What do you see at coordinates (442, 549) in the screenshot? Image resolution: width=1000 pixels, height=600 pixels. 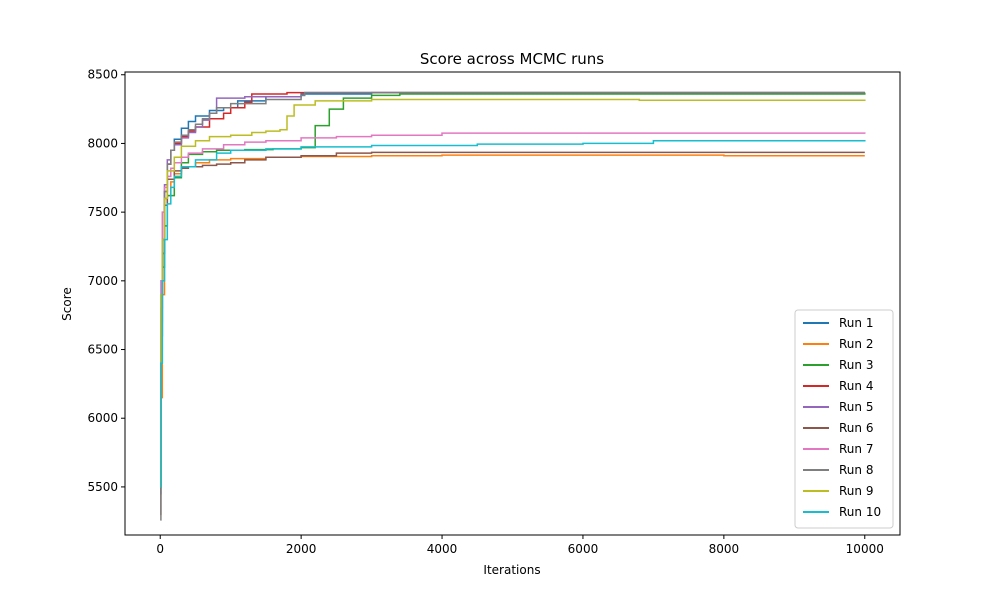 I see `x-tick-label: 4000` at bounding box center [442, 549].